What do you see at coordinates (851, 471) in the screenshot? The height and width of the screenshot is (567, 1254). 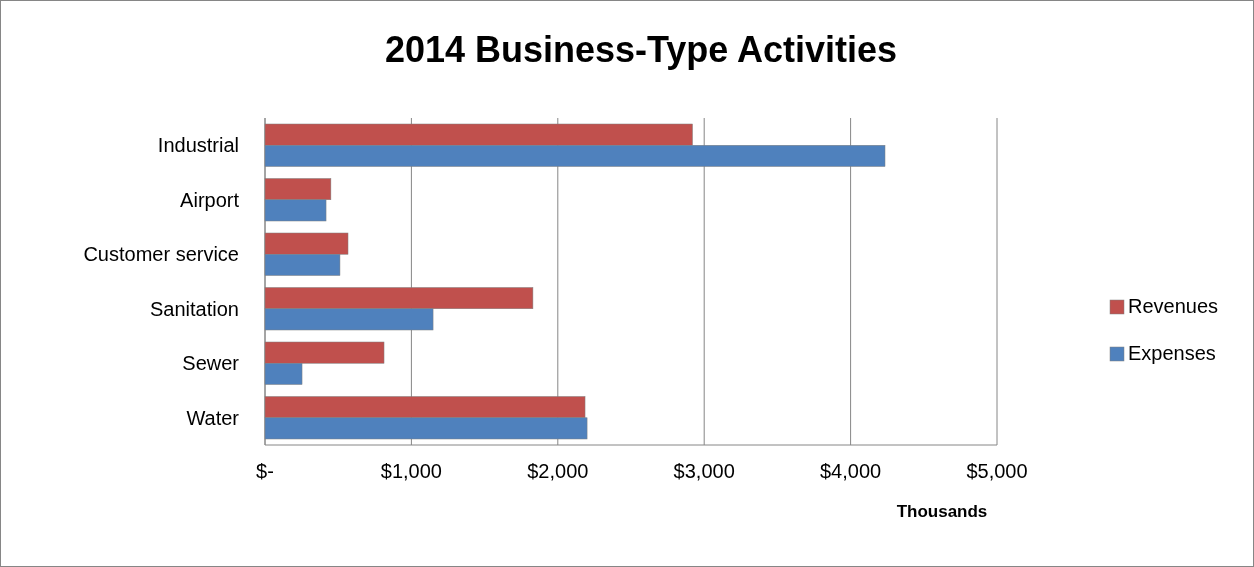 I see `x-tick-label: $4,000` at bounding box center [851, 471].